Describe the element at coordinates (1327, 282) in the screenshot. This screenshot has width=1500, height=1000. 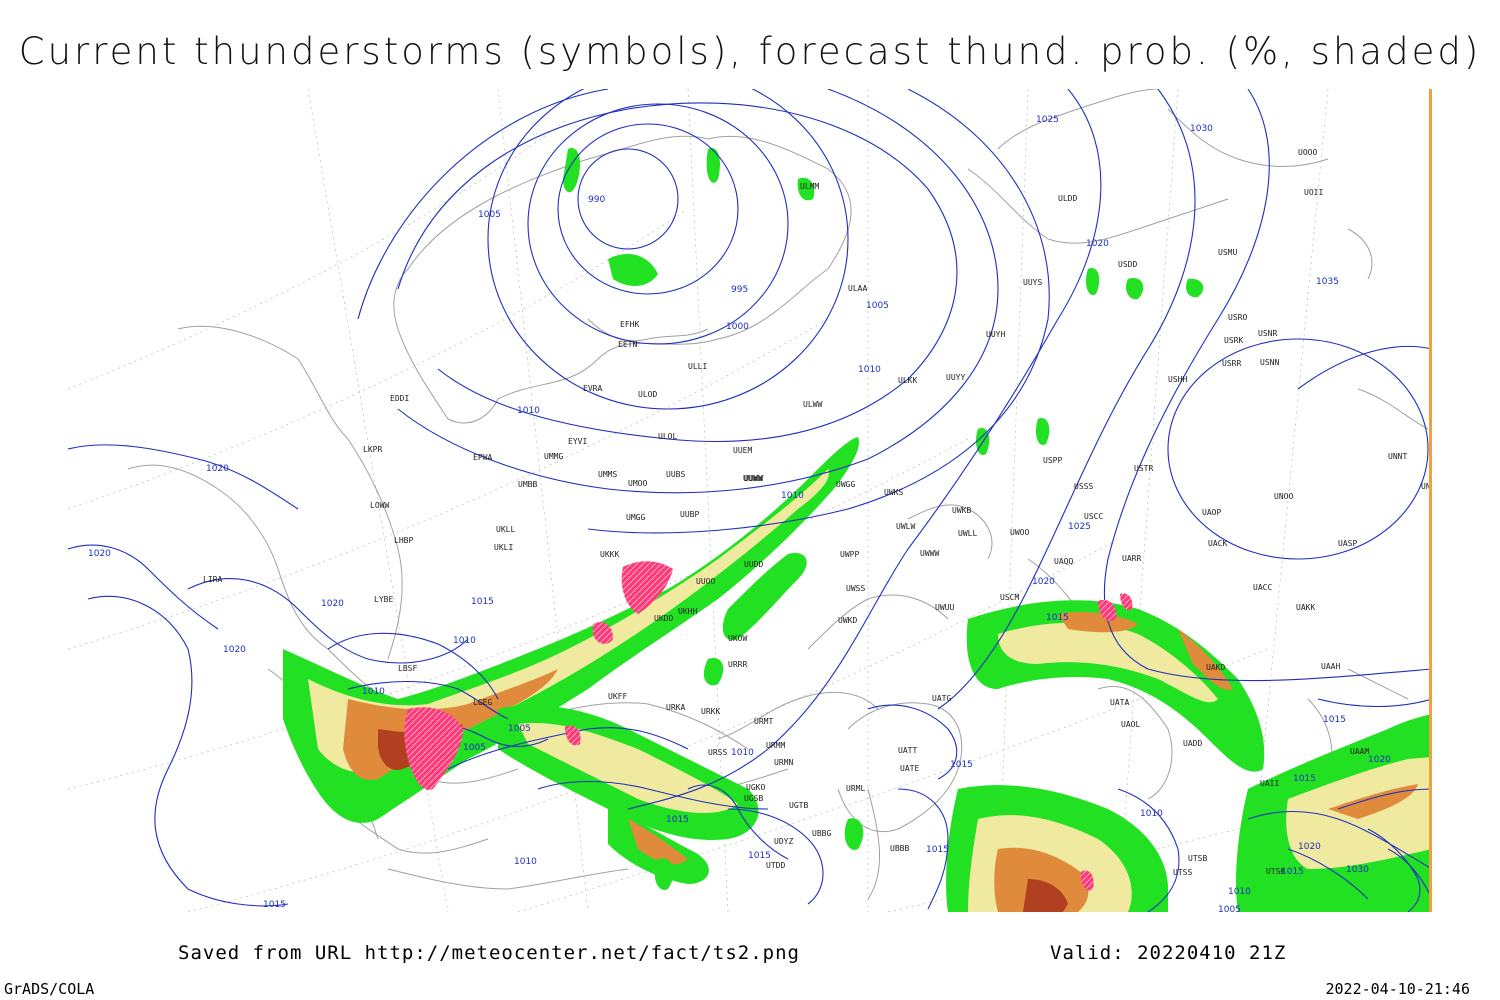
I see `isobar-label: 1035` at that location.